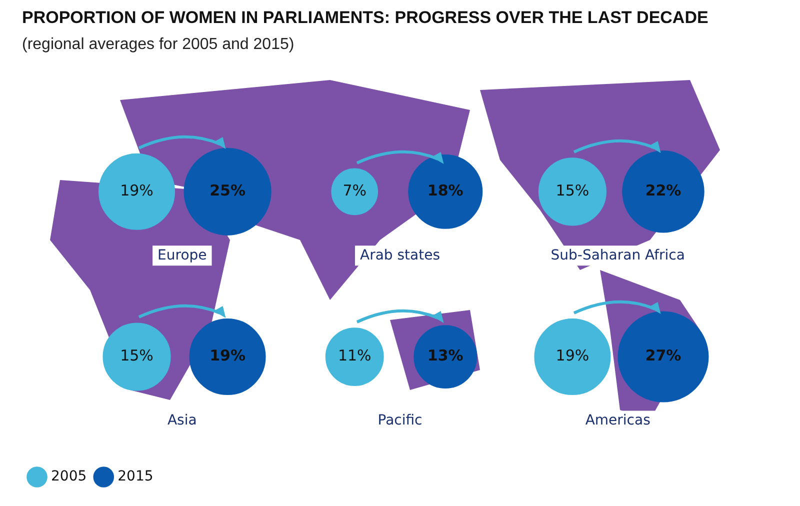  What do you see at coordinates (355, 355) in the screenshot?
I see `data-label: 11%` at bounding box center [355, 355].